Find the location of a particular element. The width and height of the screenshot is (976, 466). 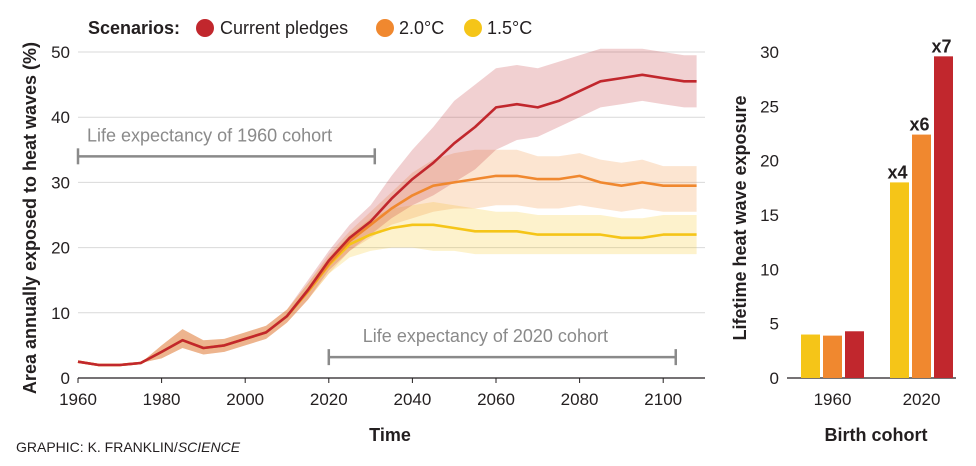

bar-1-5c-1960 is located at coordinates (810, 356).